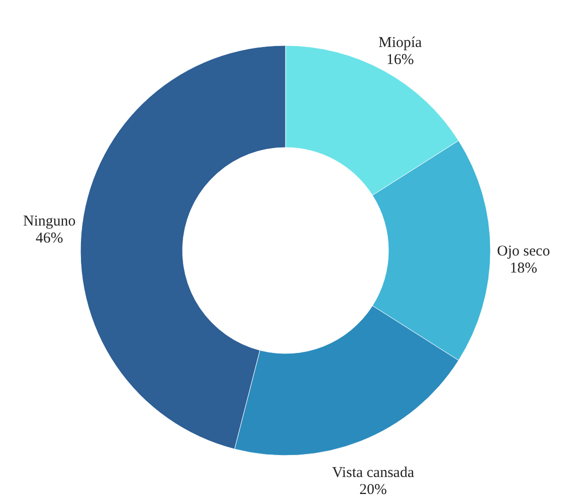 Image resolution: width=571 pixels, height=501 pixels. I want to click on data-label: 20%, so click(373, 490).